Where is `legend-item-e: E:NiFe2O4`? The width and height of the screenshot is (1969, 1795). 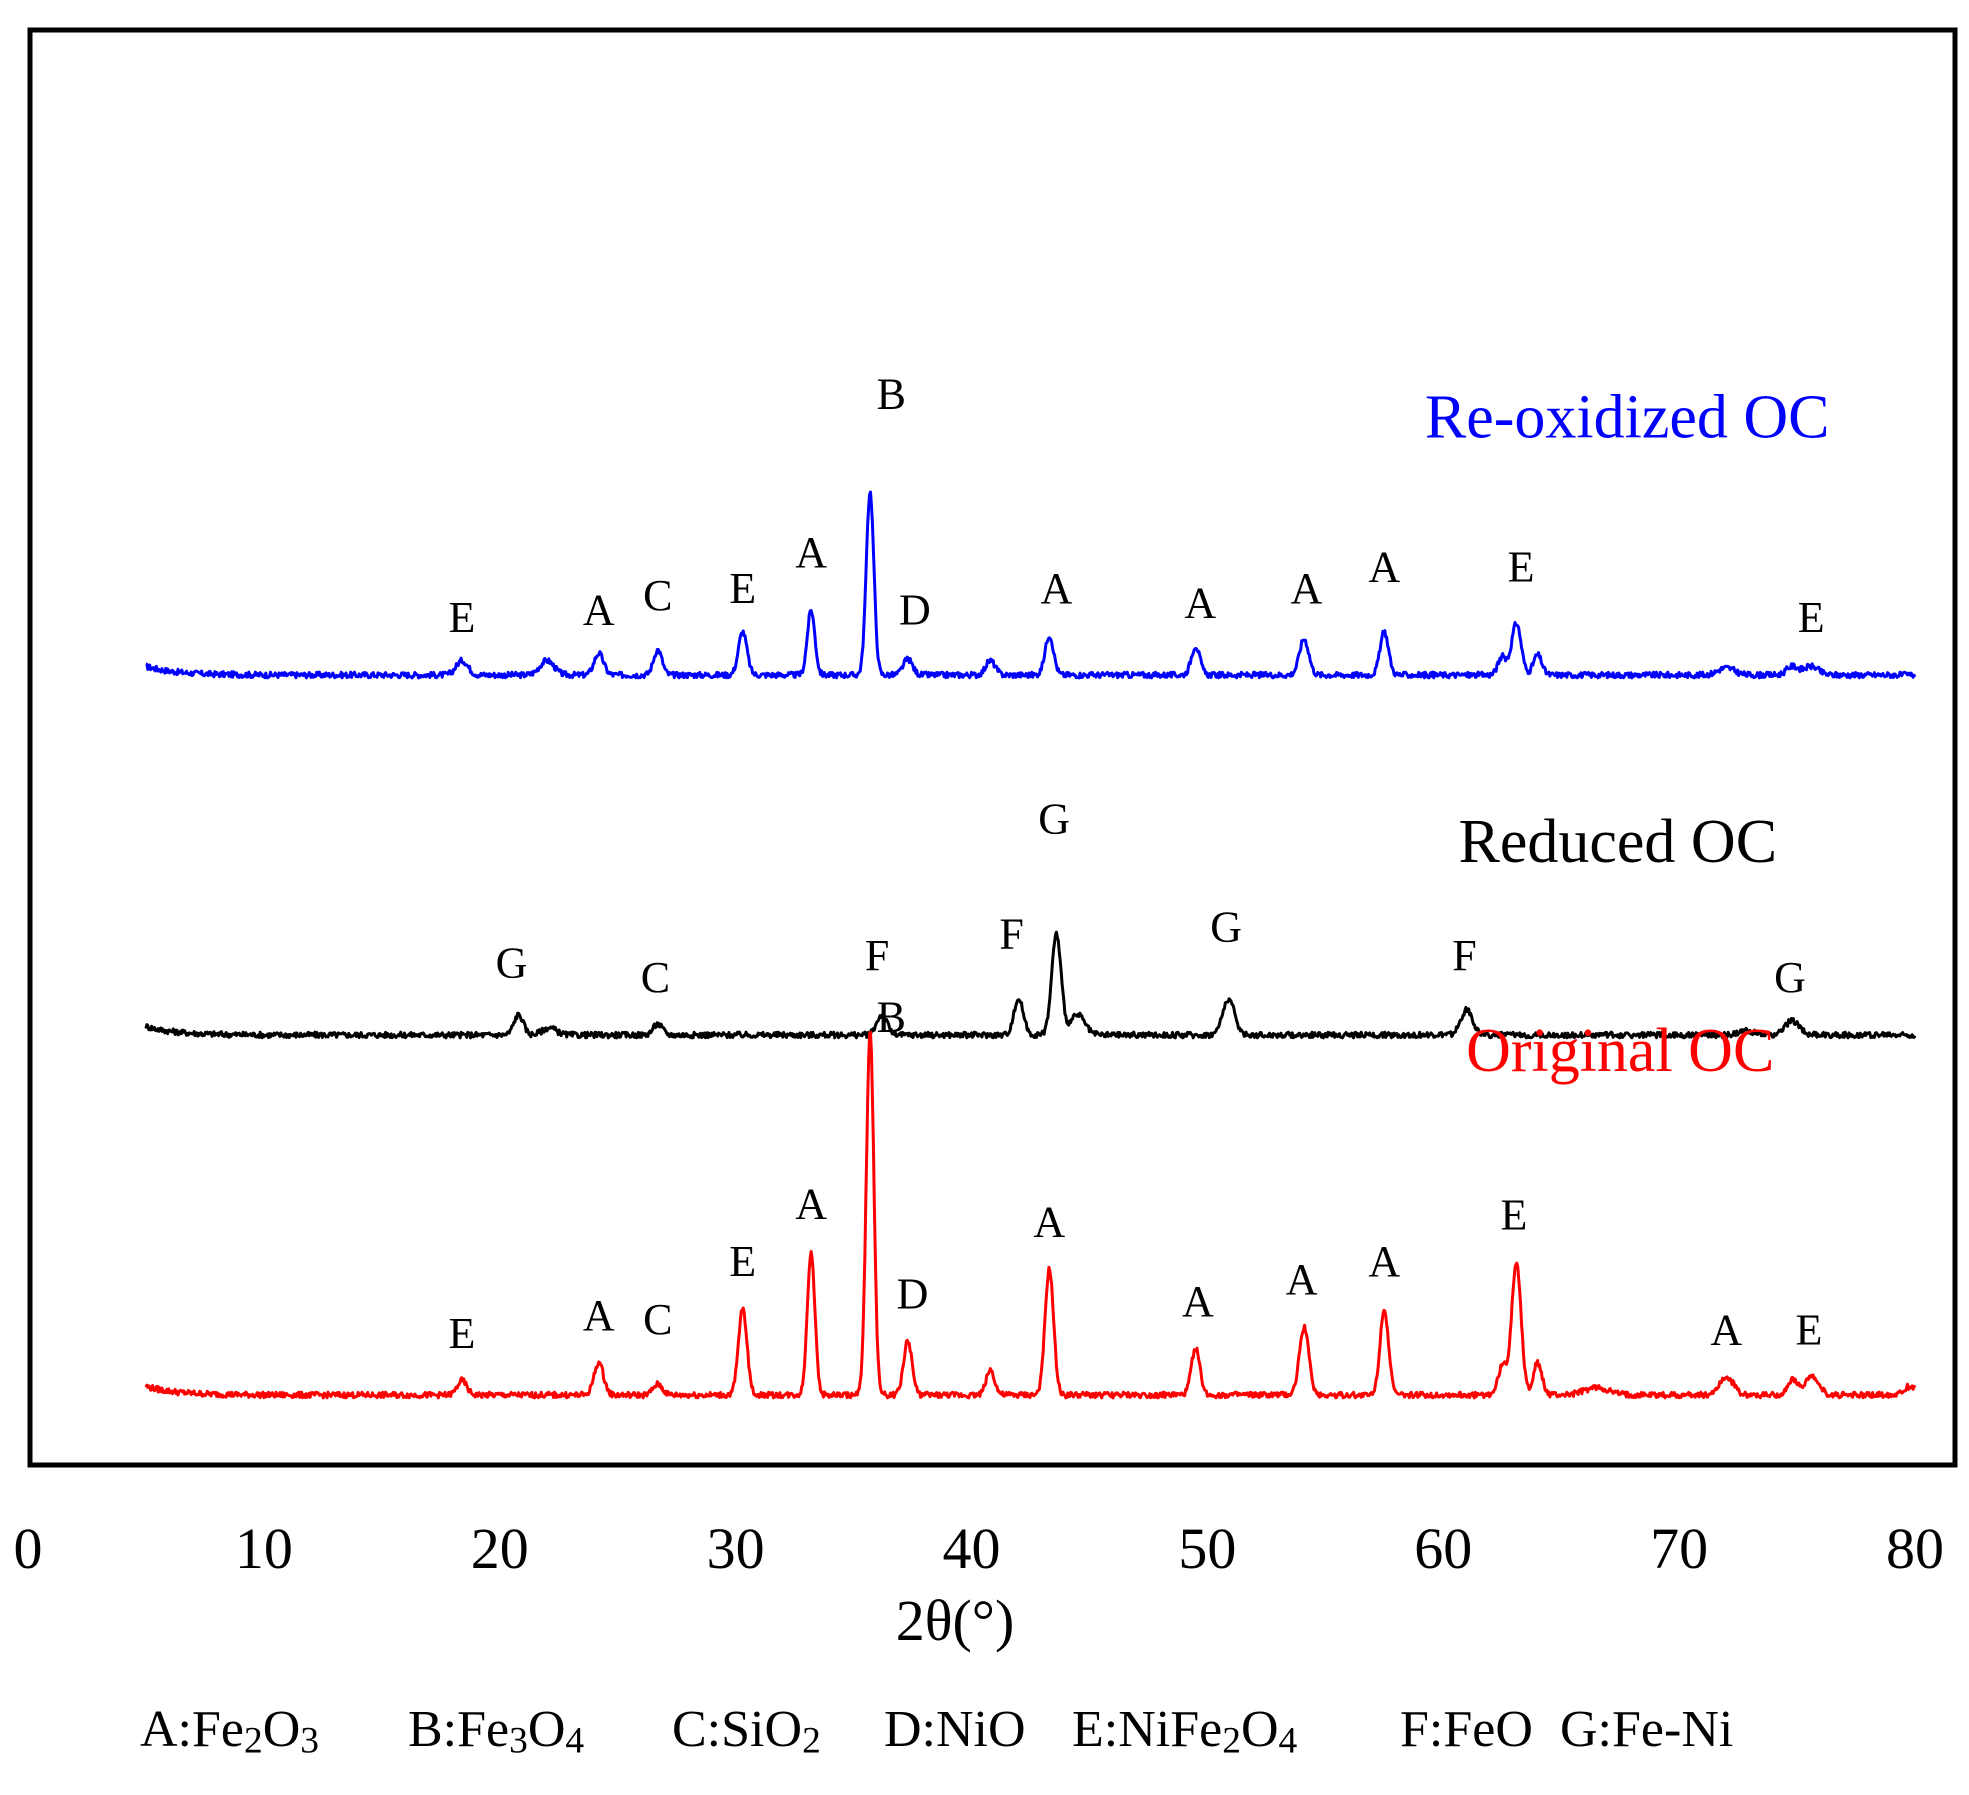 legend-item-e: E:NiFe2O4 is located at coordinates (1185, 1731).